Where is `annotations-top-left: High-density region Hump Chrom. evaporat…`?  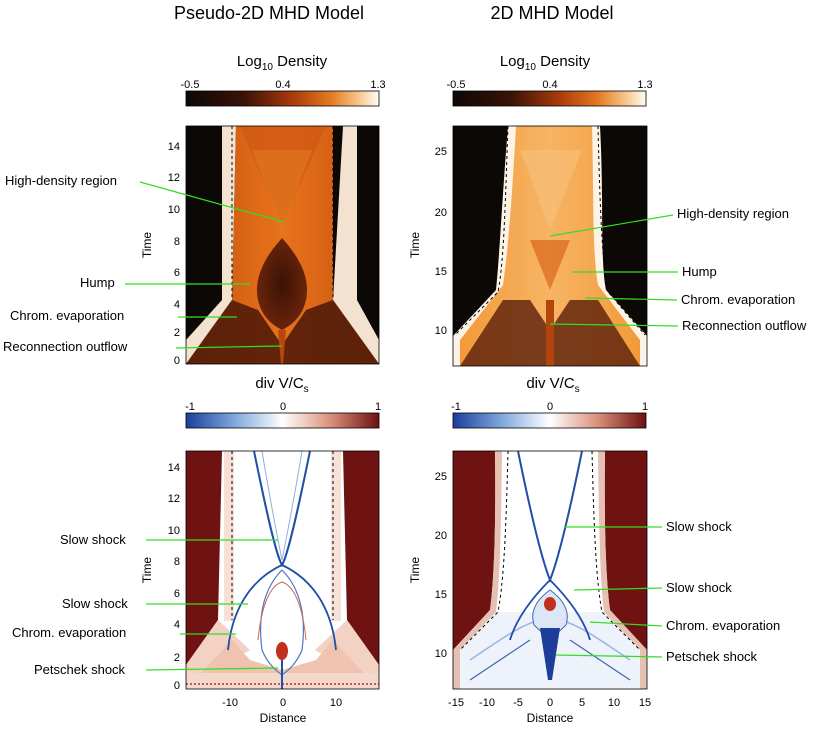
annotations-top-left: High-density region Hump Chrom. evaporat… is located at coordinates (144, 263).